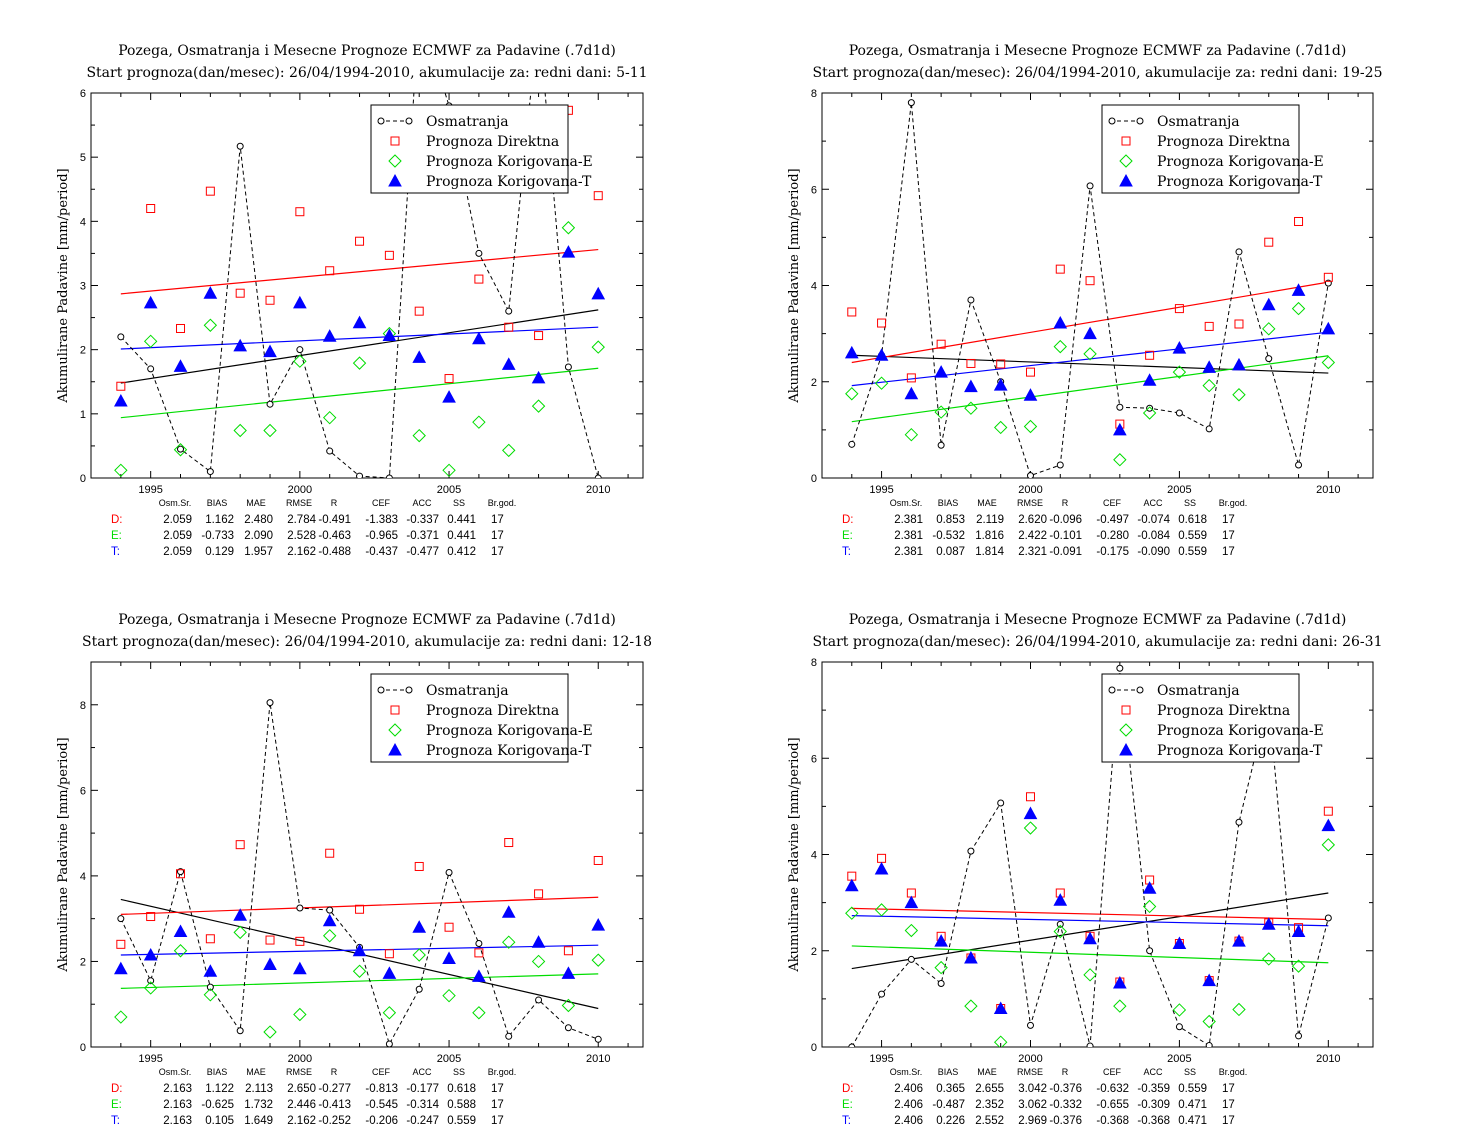  Describe the element at coordinates (381, 1089) in the screenshot. I see `stats-value: -0.813` at that location.